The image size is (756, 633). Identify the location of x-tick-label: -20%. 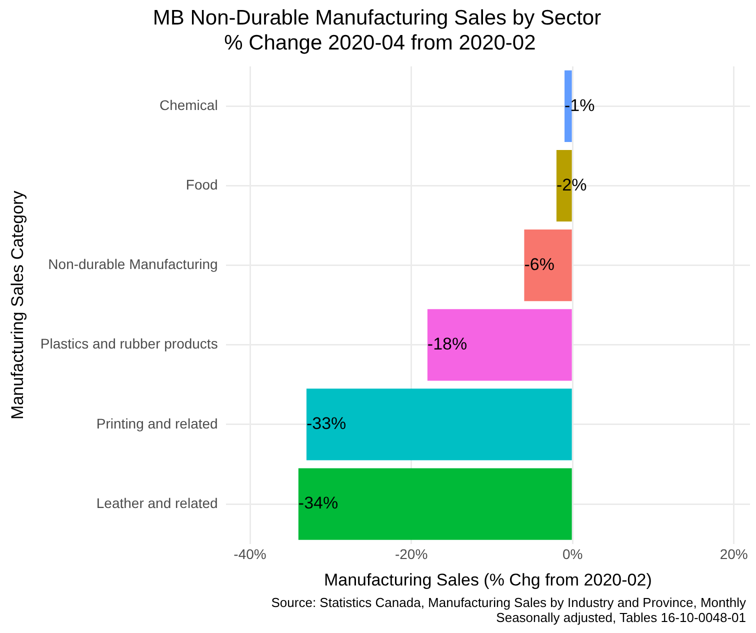
(411, 554).